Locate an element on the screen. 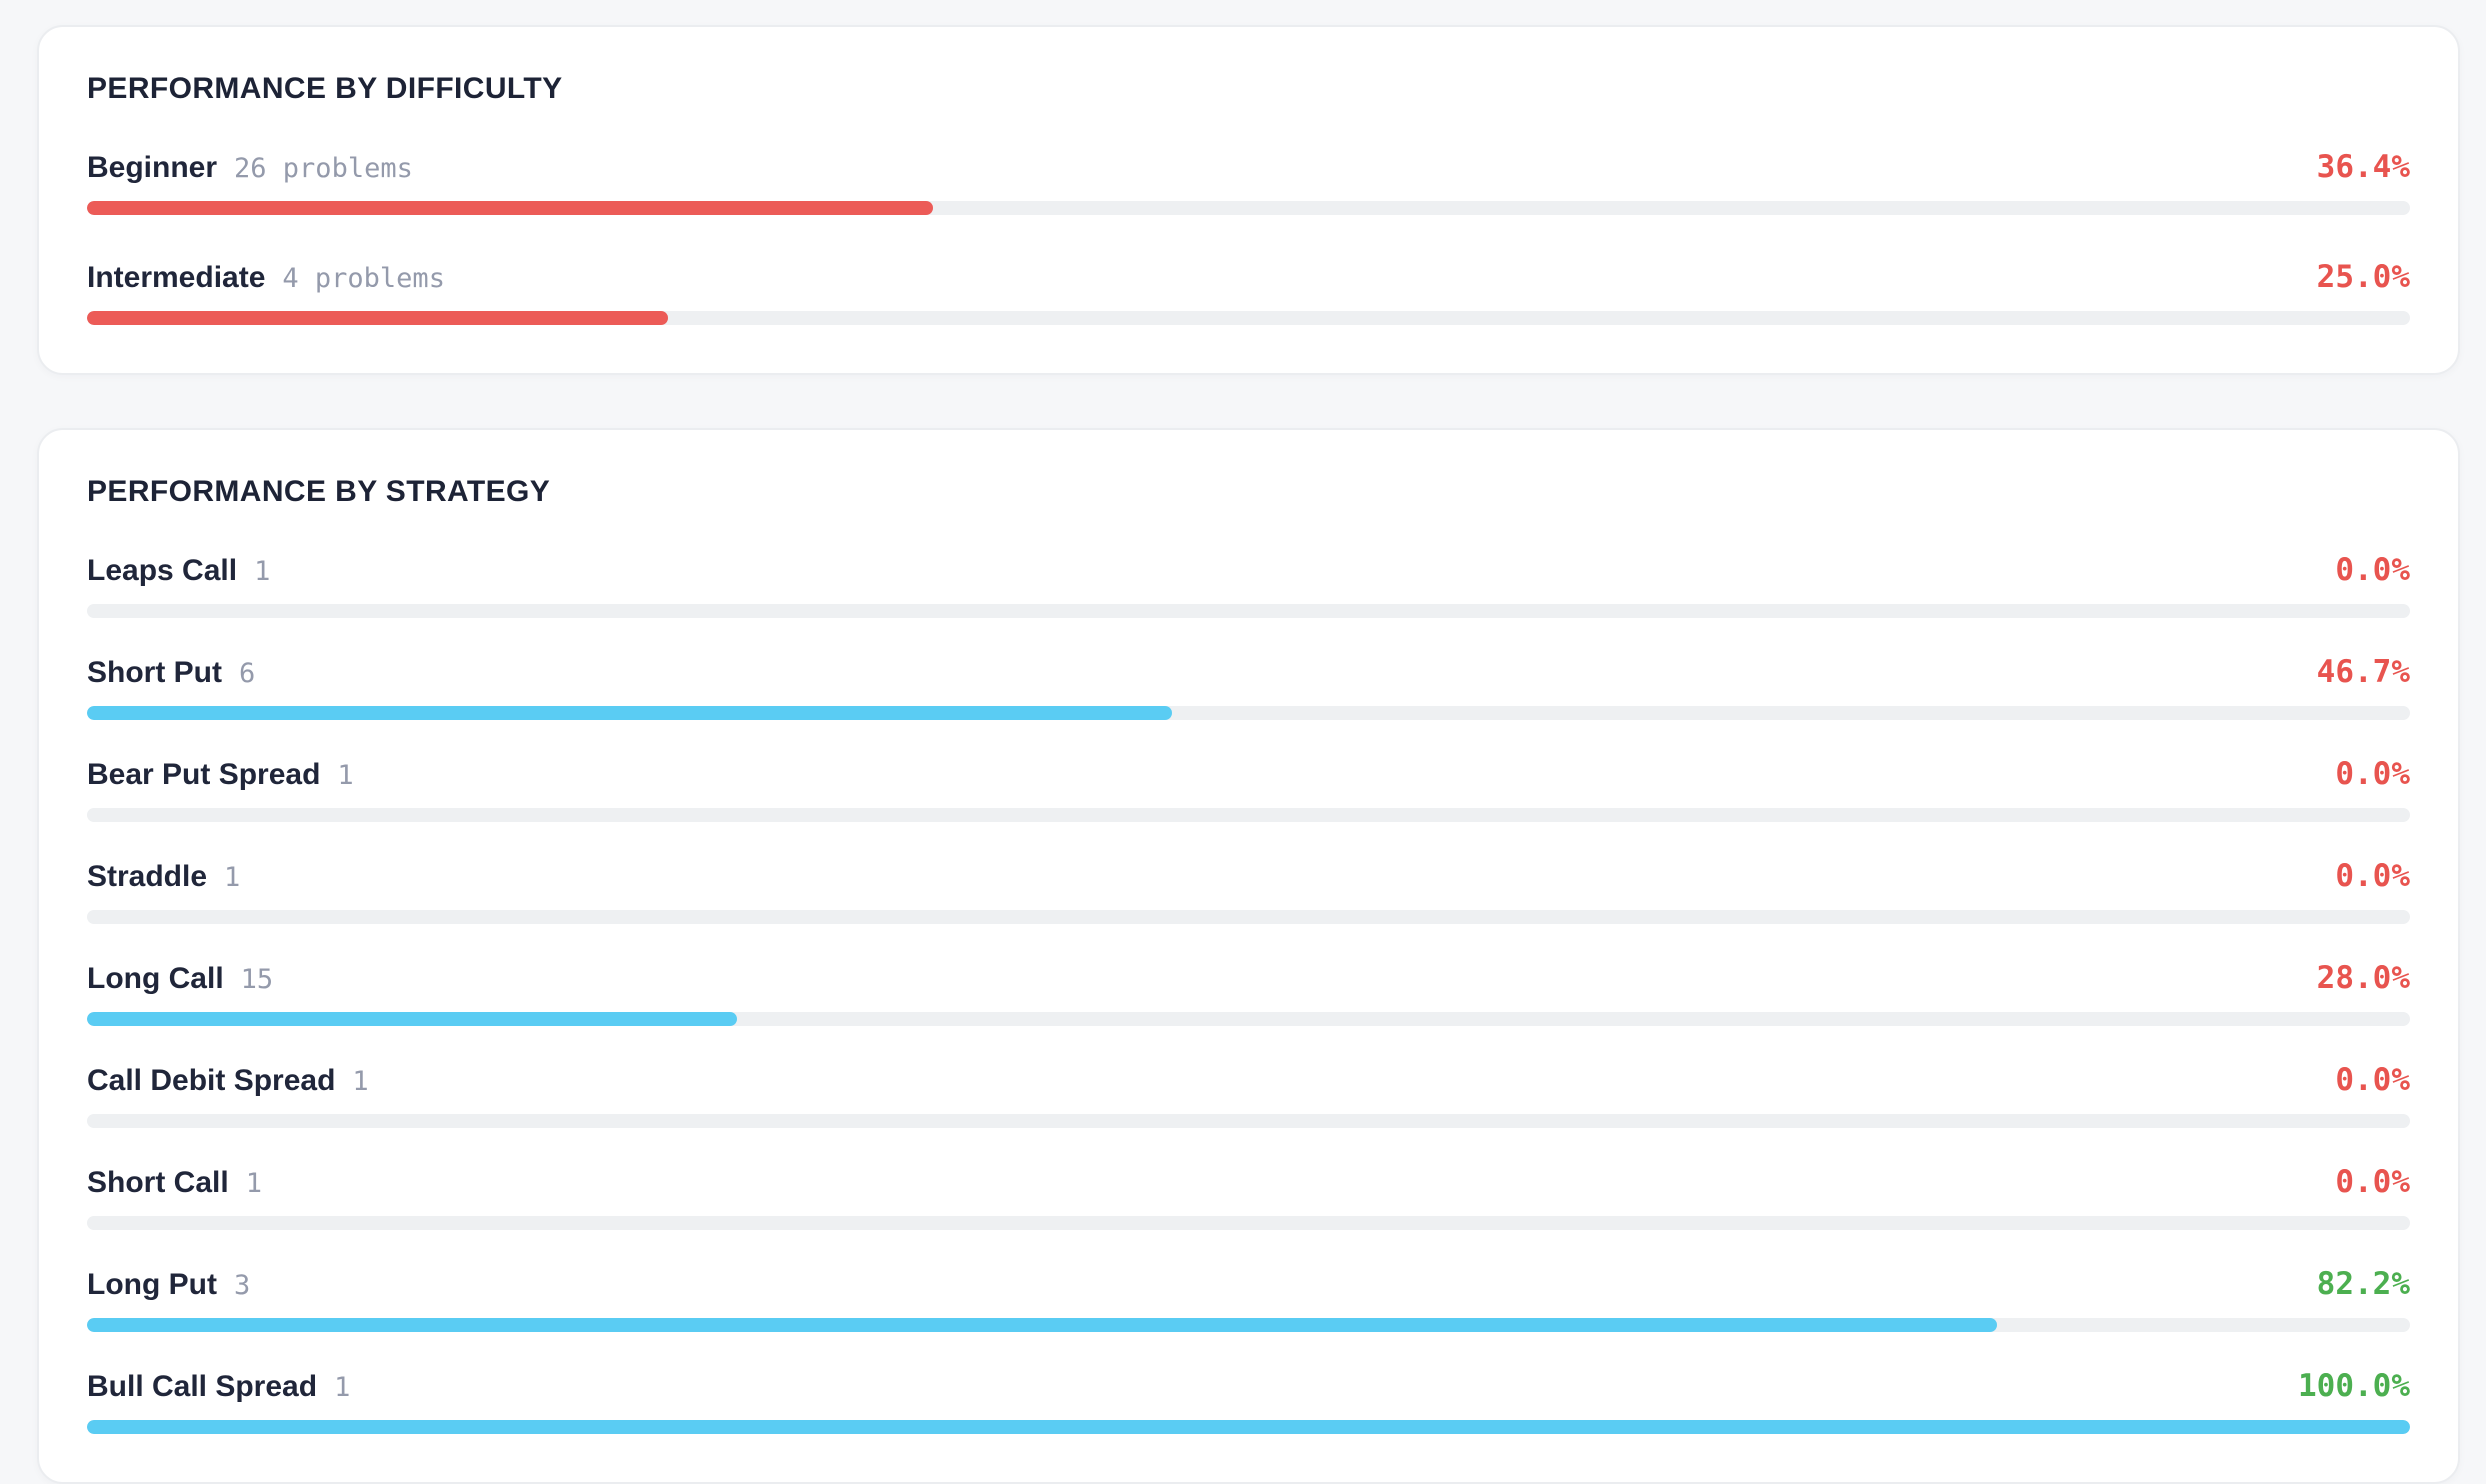  card-title: PERFORMANCE BY DIFFICULTY is located at coordinates (325, 88).